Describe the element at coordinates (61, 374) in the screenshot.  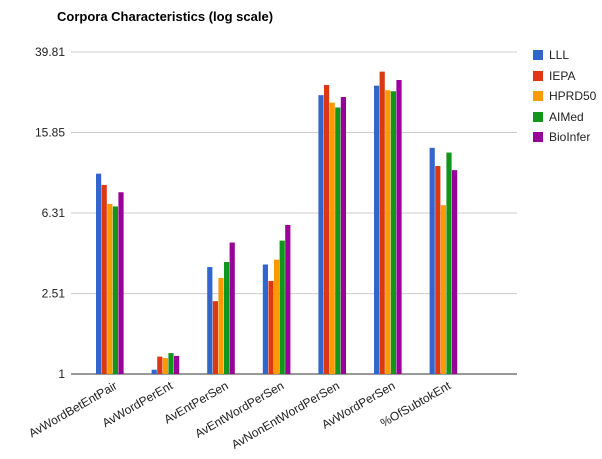
I see `y-tick-label: 1` at that location.